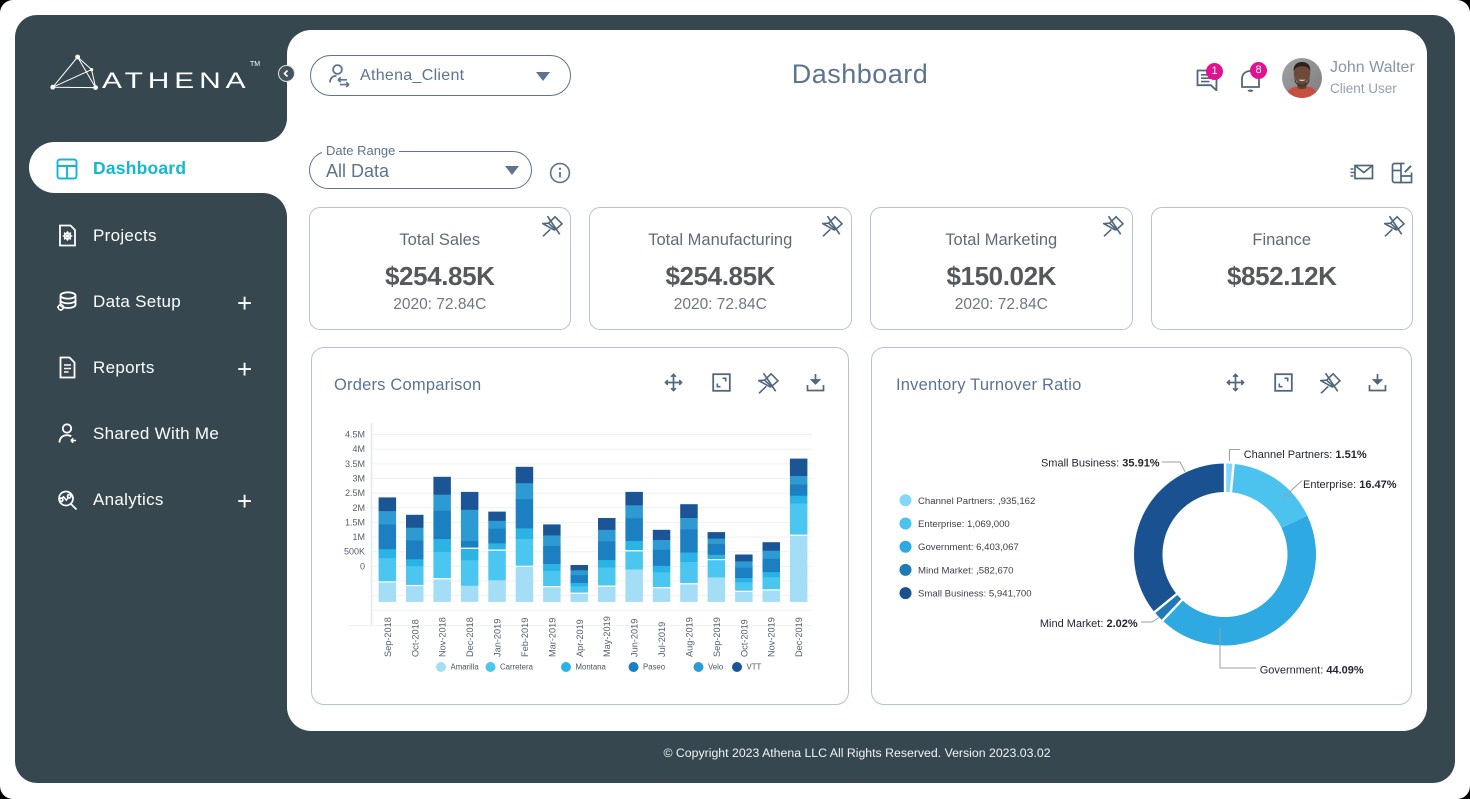 The width and height of the screenshot is (1470, 799). Describe the element at coordinates (975, 594) in the screenshot. I see `svg-text: Small Business: 5,941,700` at that location.